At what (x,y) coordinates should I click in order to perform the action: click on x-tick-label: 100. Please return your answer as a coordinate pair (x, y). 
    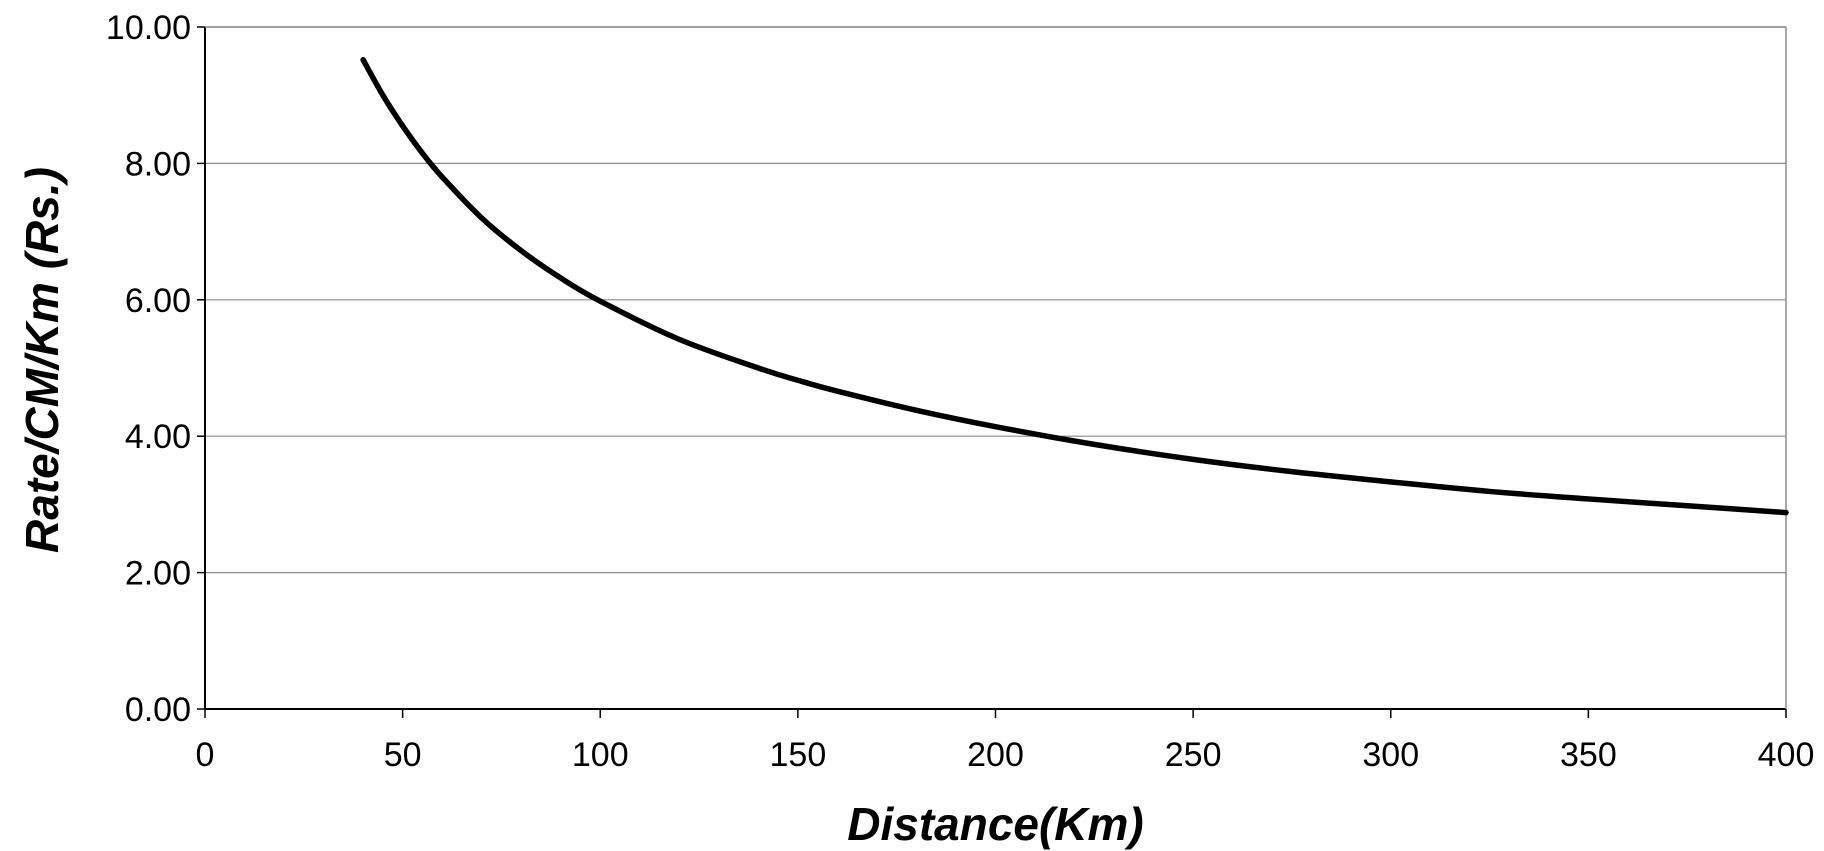
    Looking at the image, I should click on (600, 755).